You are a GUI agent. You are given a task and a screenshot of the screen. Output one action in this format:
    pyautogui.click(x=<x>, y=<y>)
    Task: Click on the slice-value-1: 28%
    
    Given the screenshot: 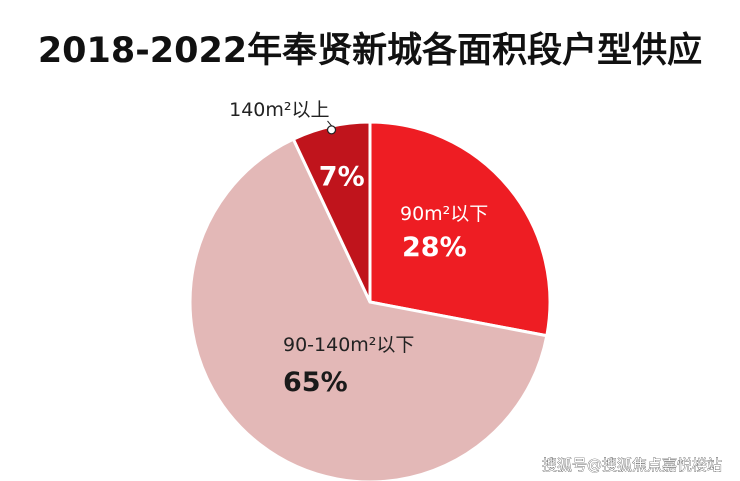 What is the action you would take?
    pyautogui.click(x=434, y=247)
    